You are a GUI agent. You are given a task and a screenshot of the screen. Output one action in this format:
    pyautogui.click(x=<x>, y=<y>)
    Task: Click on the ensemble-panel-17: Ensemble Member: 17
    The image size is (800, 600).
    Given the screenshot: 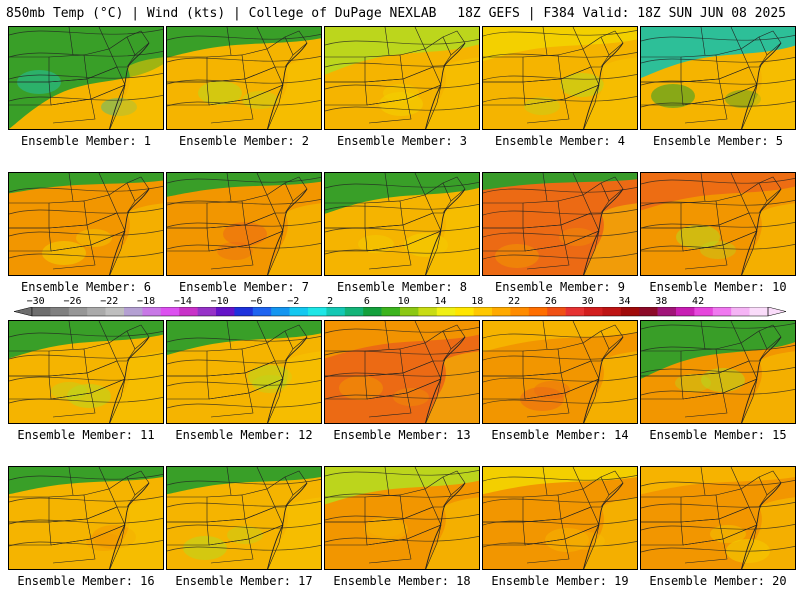 What is the action you would take?
    pyautogui.click(x=244, y=527)
    